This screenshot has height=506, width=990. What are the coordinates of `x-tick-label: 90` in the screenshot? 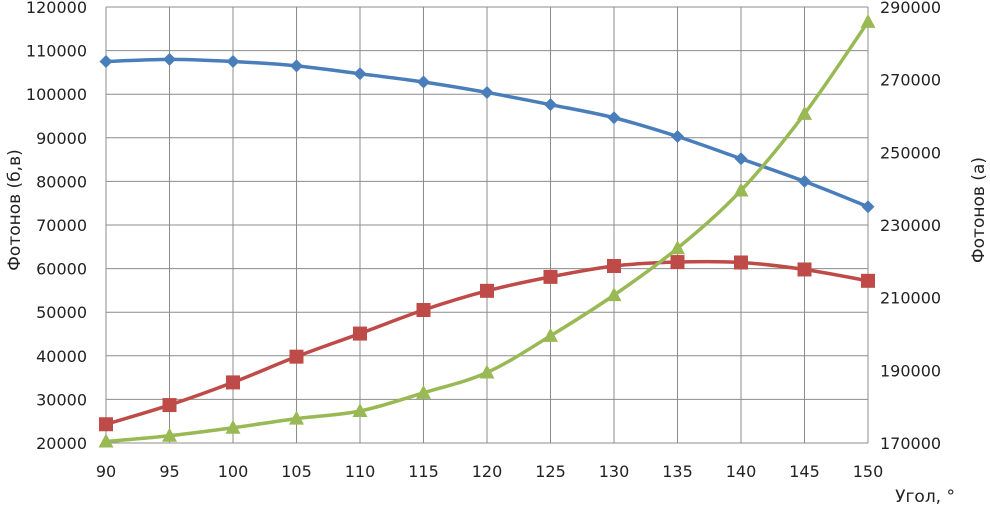 It's located at (106, 471).